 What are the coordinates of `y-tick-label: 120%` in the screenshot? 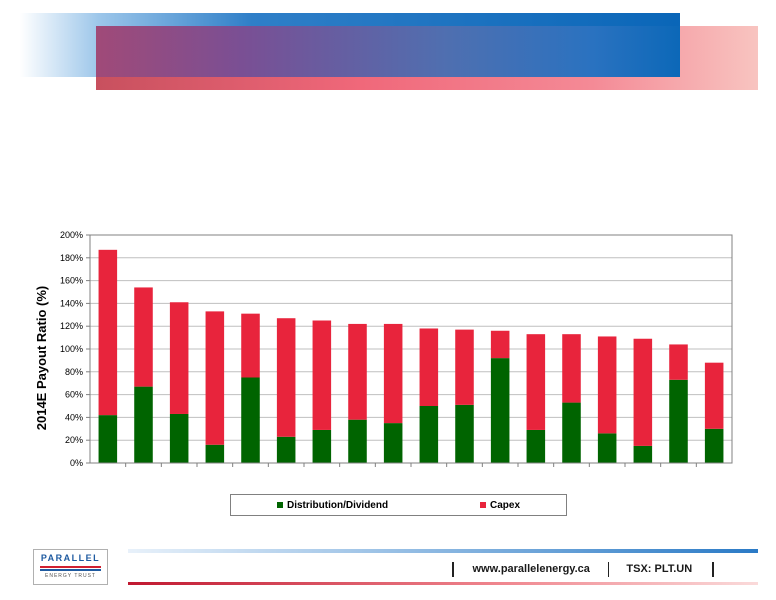 It's located at (71, 326).